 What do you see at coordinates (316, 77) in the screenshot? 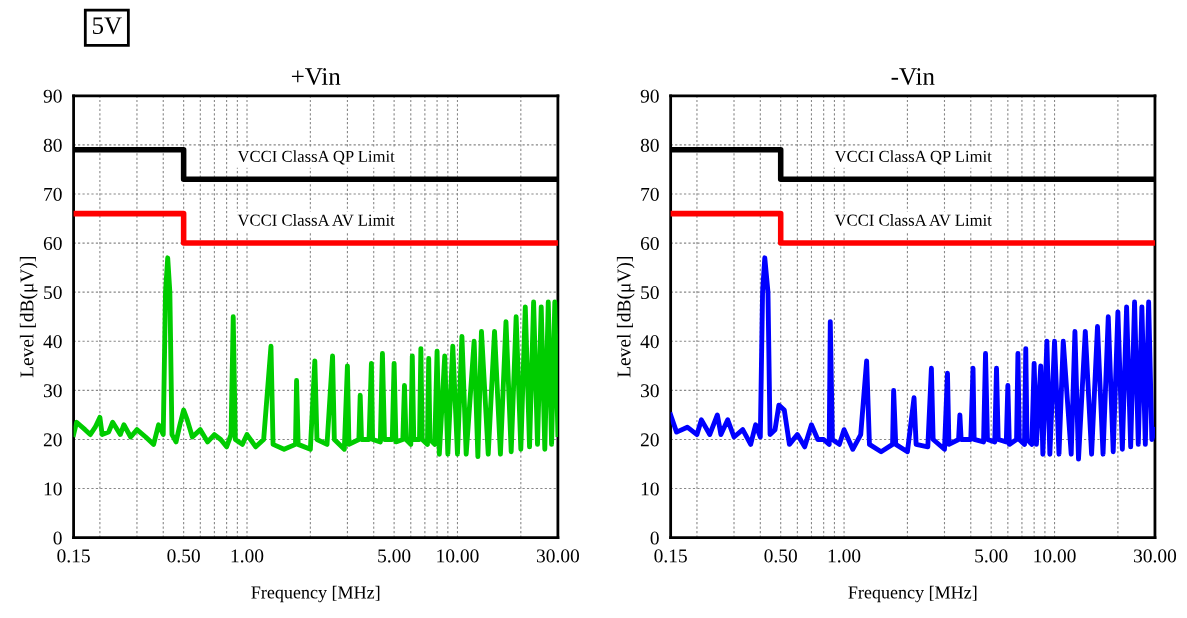
I see `chart-title: +Vin` at bounding box center [316, 77].